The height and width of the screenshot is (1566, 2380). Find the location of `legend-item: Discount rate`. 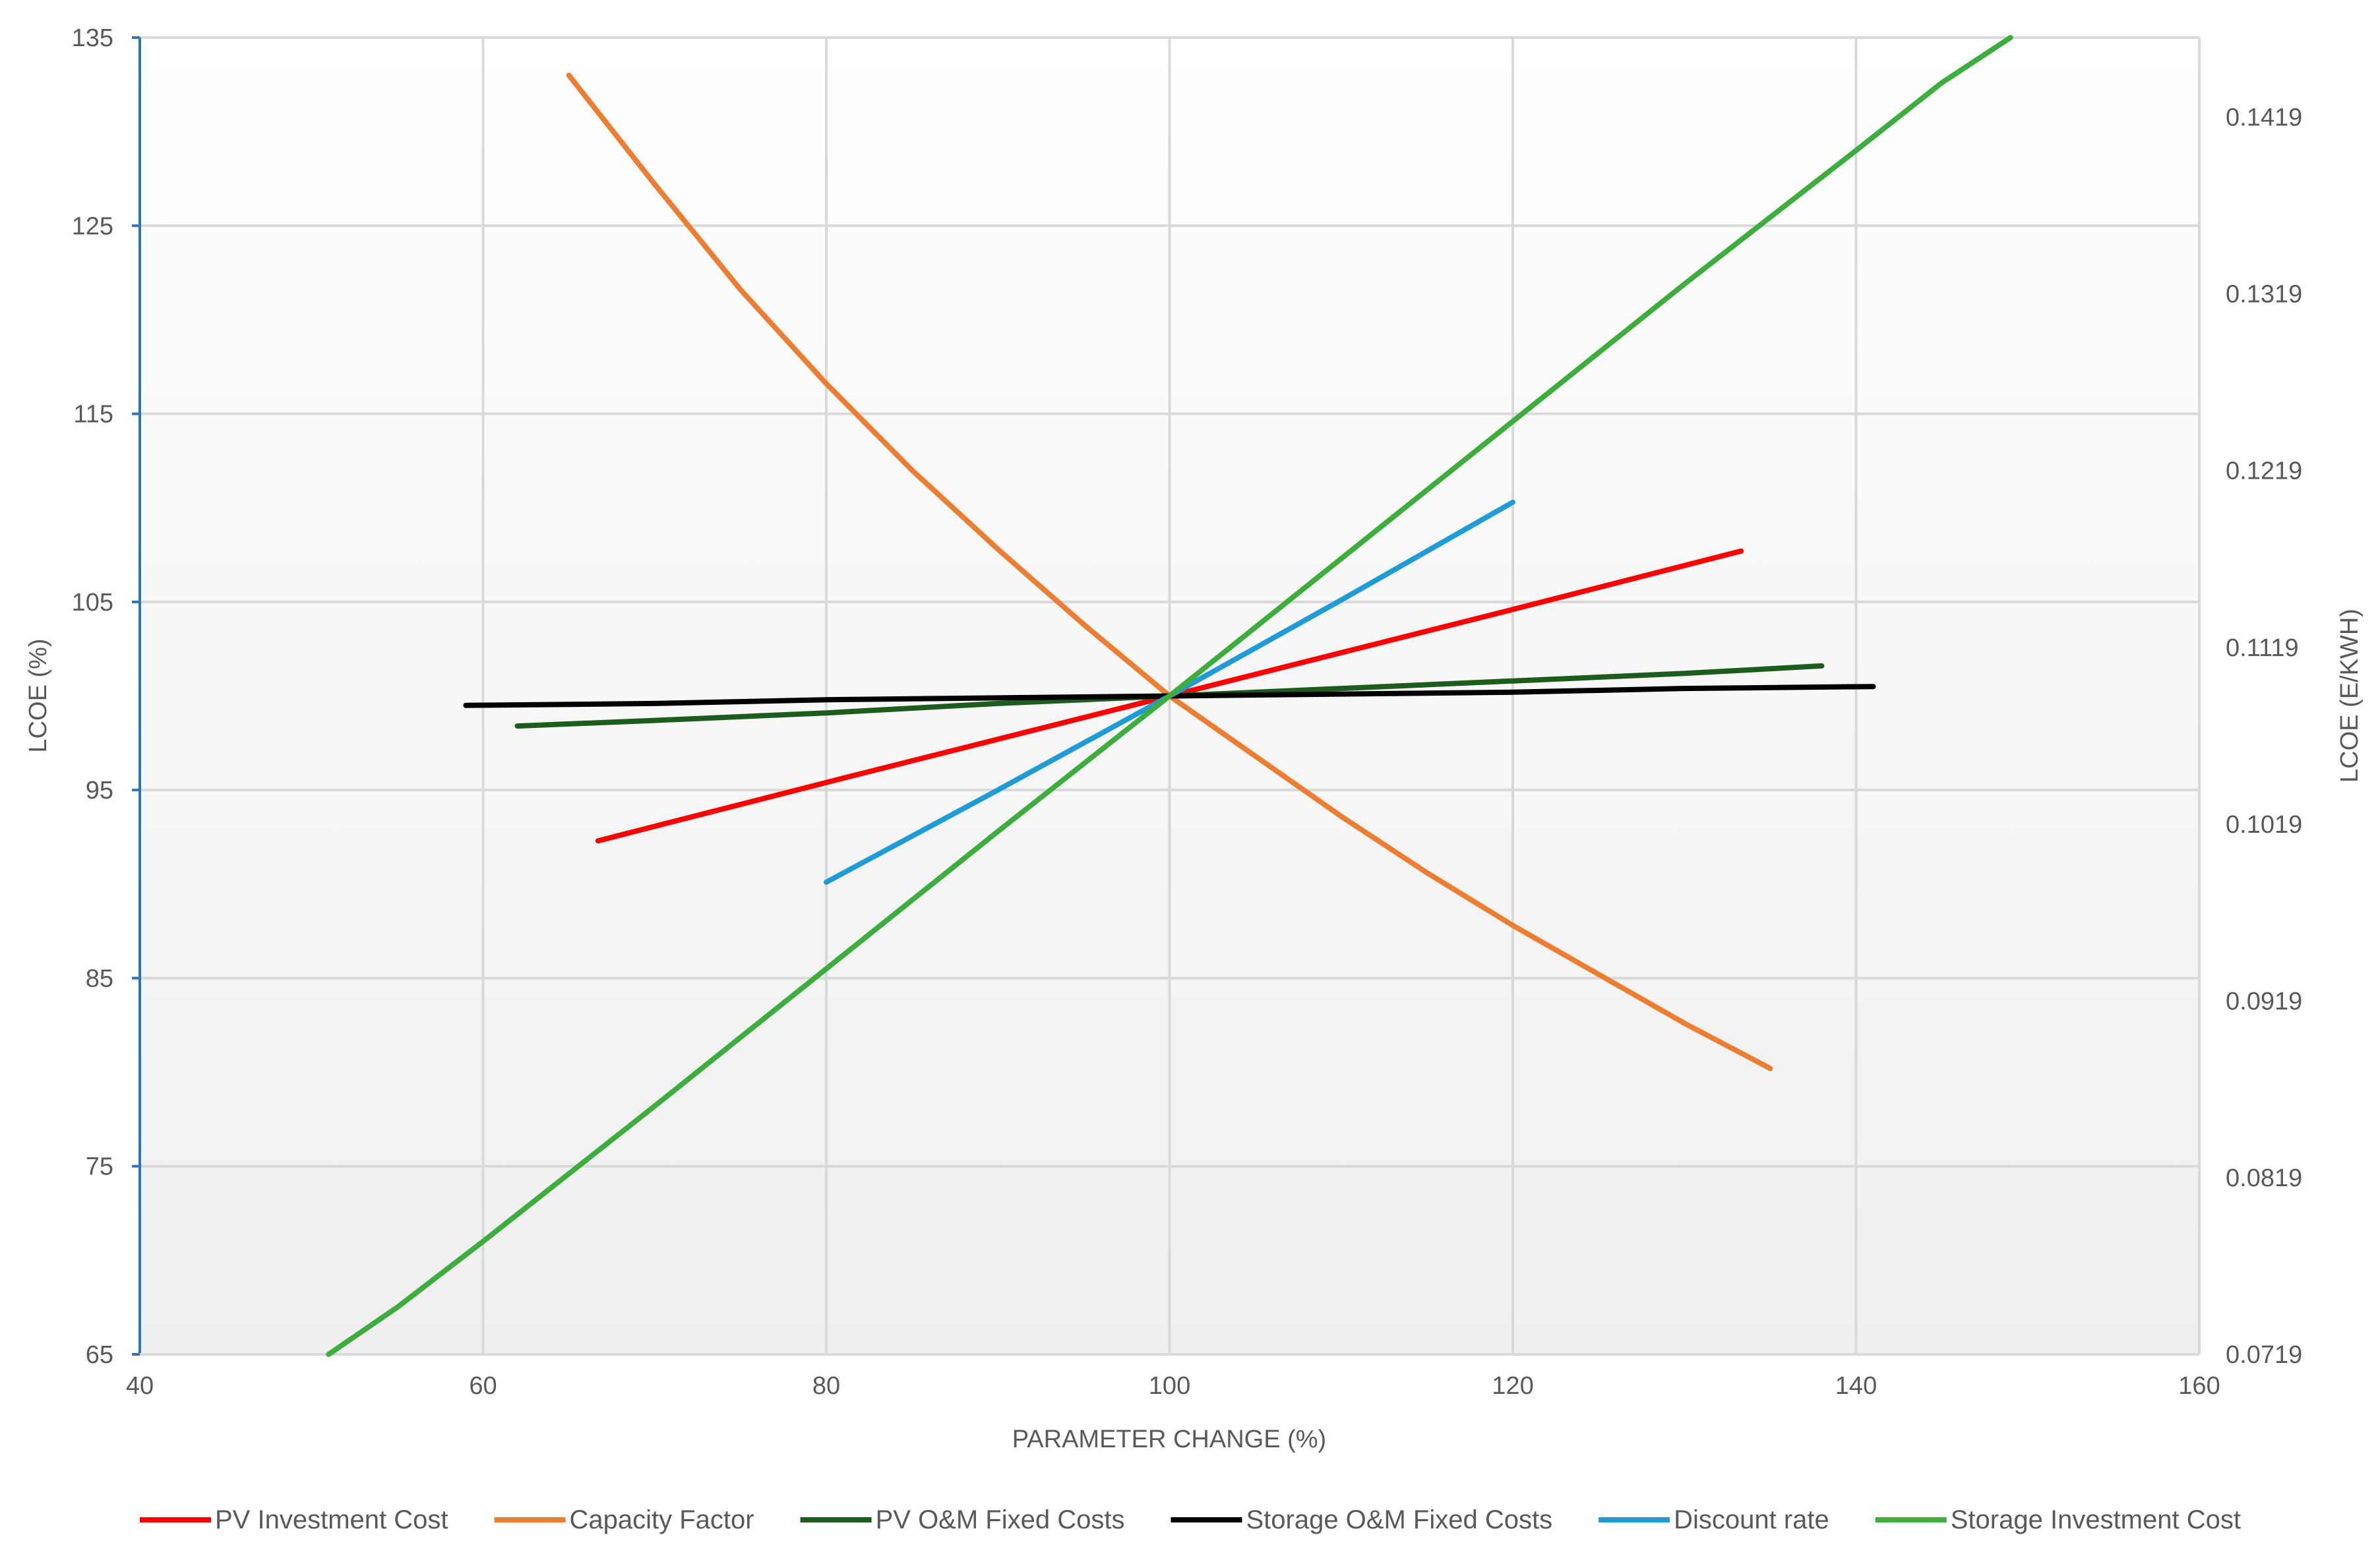

legend-item: Discount rate is located at coordinates (1714, 1519).